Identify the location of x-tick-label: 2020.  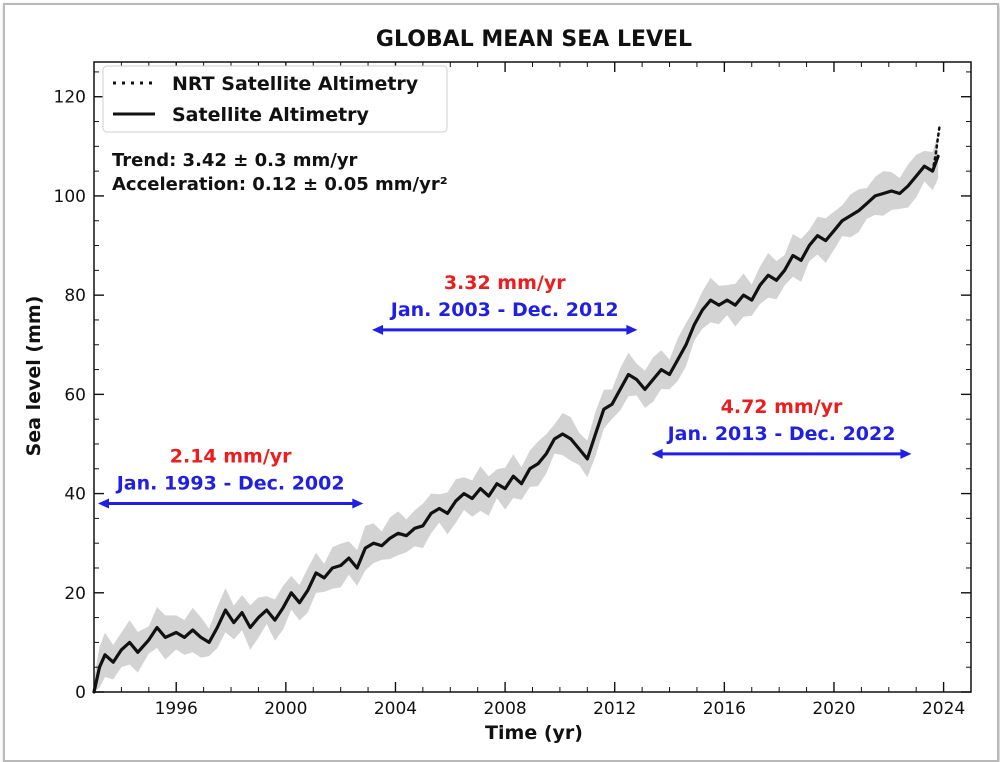
(833, 709).